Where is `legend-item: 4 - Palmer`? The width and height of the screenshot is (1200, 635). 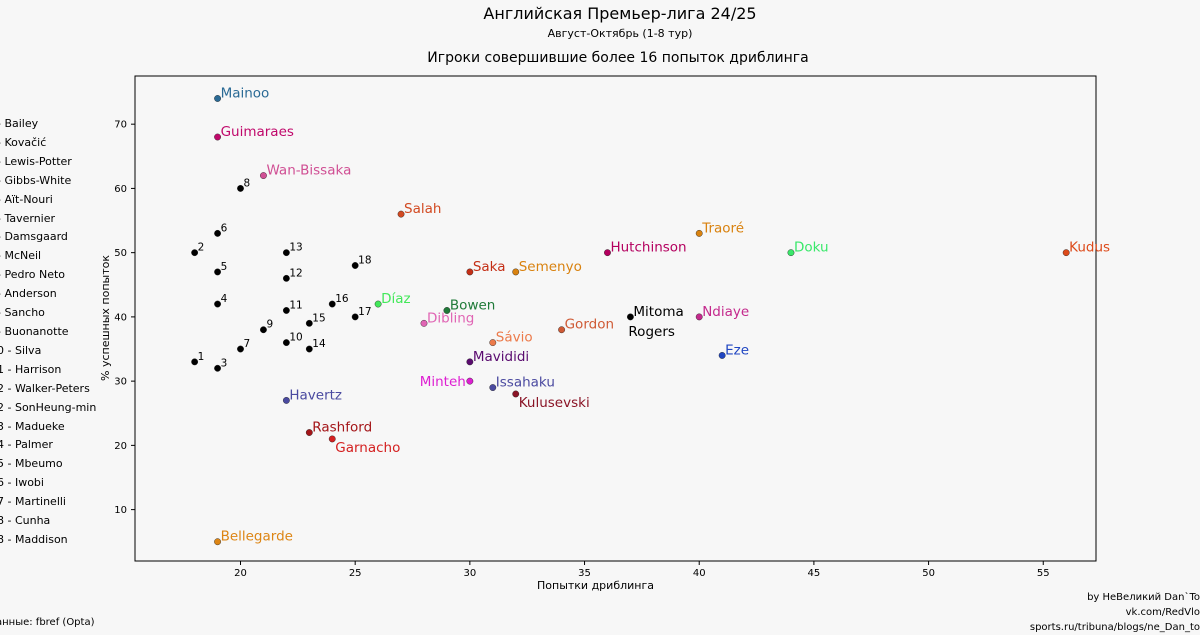 legend-item: 4 - Palmer is located at coordinates (26, 445).